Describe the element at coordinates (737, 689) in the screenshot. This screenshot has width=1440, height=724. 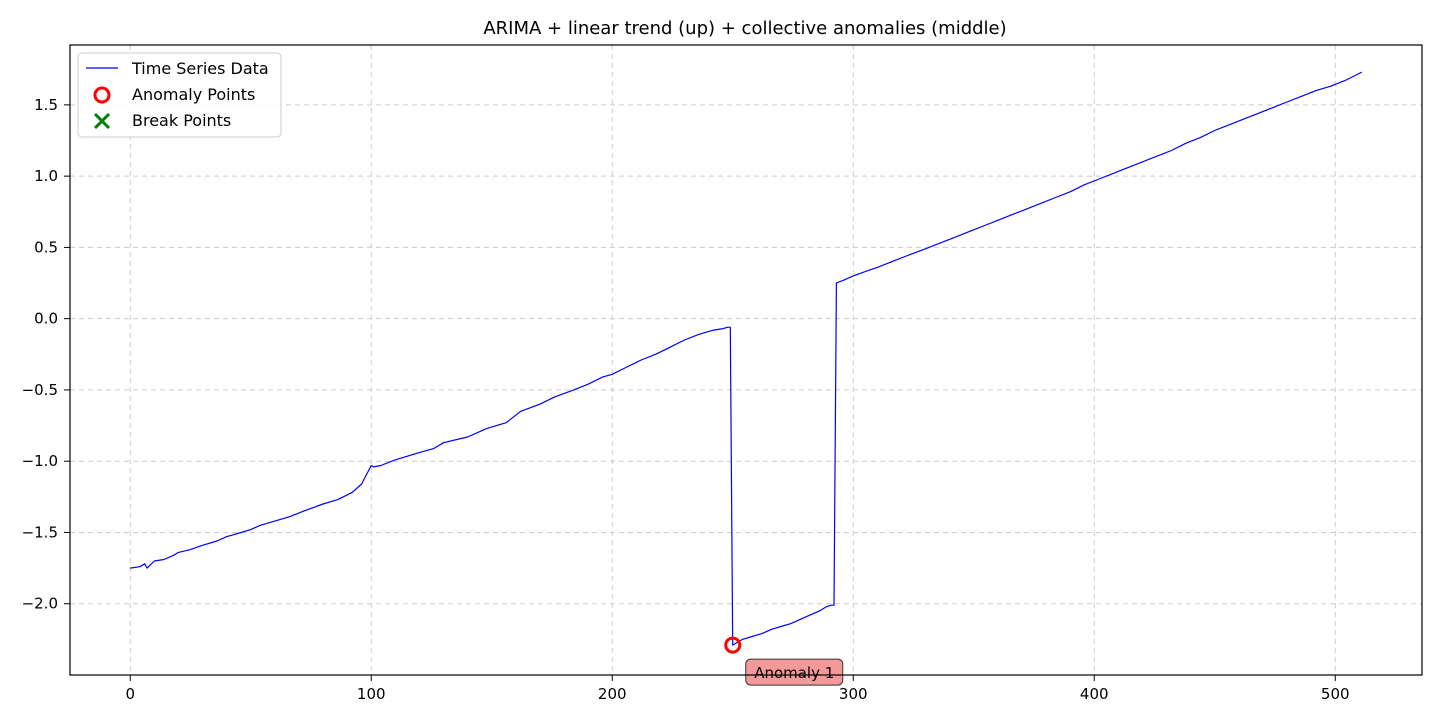
I see `x-axis: 0 100 200 300 400 500` at that location.